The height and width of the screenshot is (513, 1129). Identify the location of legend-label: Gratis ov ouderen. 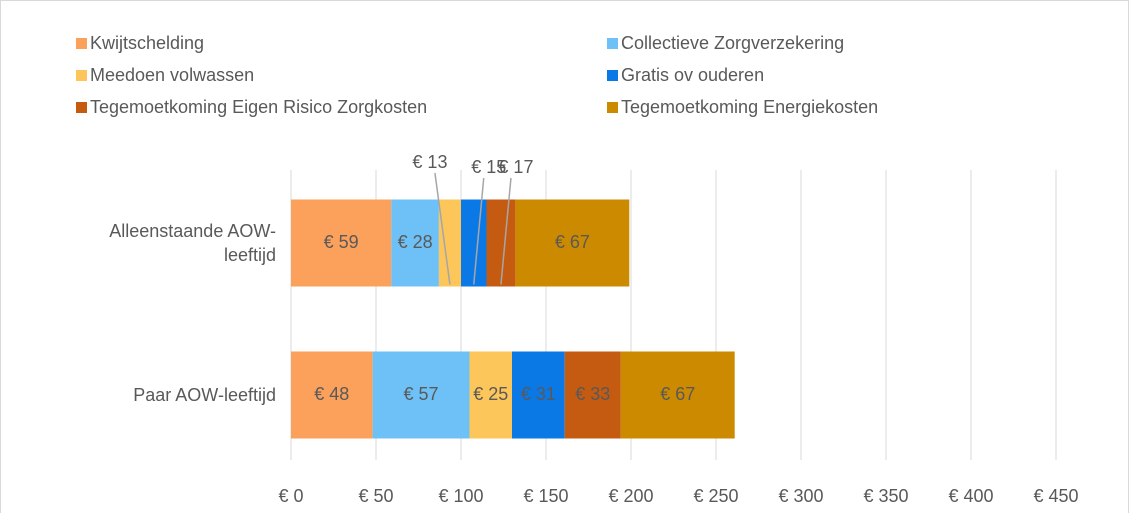
(692, 75).